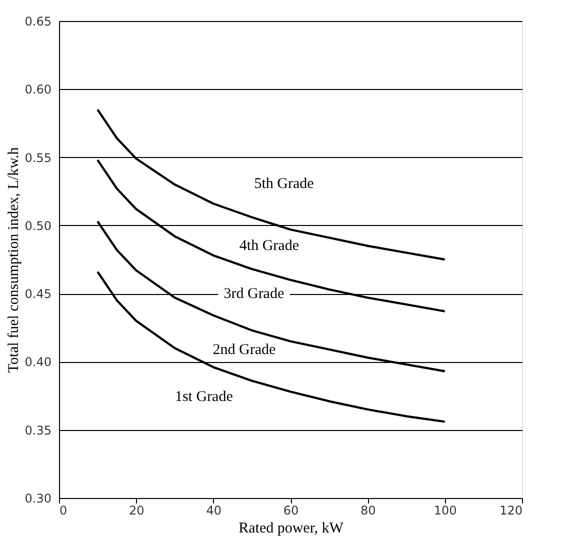 This screenshot has width=576, height=548. I want to click on x-tick-label: 20, so click(136, 511).